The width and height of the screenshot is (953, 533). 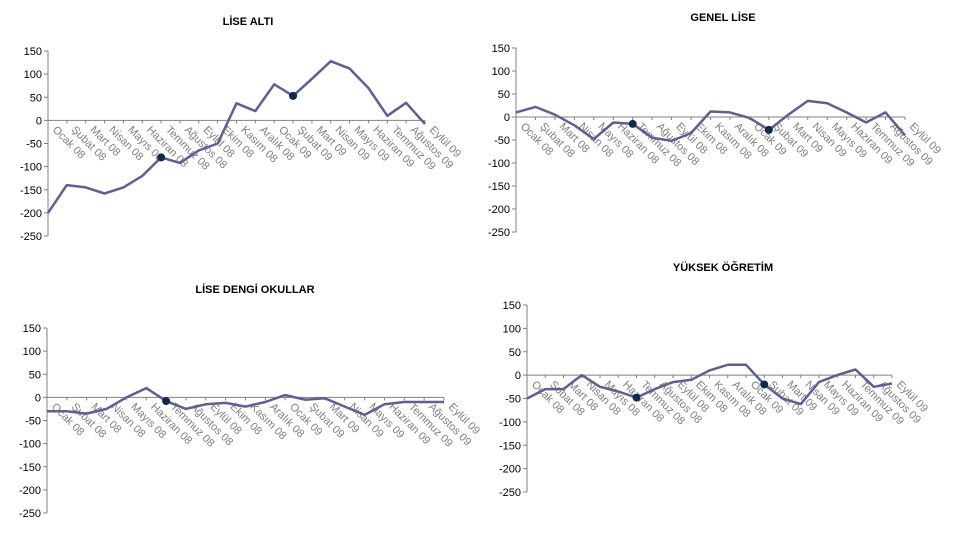 What do you see at coordinates (723, 267) in the screenshot?
I see `chart-title: YÜKSEK ÖĞRETİM` at bounding box center [723, 267].